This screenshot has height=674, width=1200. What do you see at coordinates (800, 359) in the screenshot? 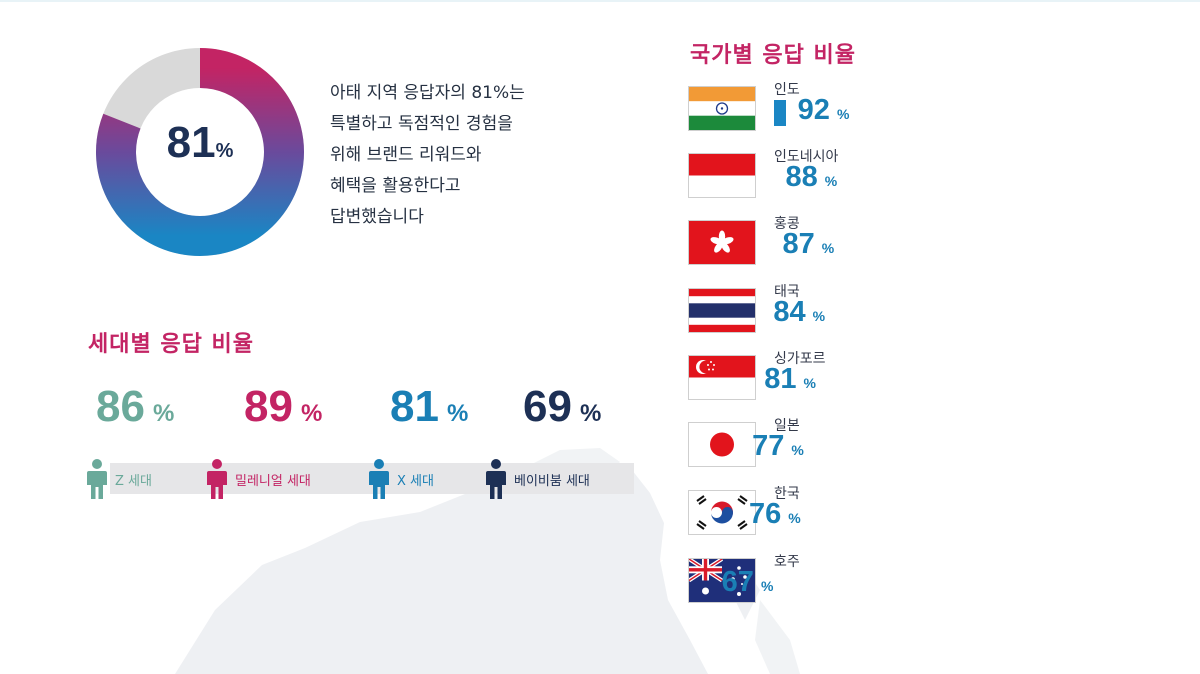
I see `country-name: 싱가포르` at bounding box center [800, 359].